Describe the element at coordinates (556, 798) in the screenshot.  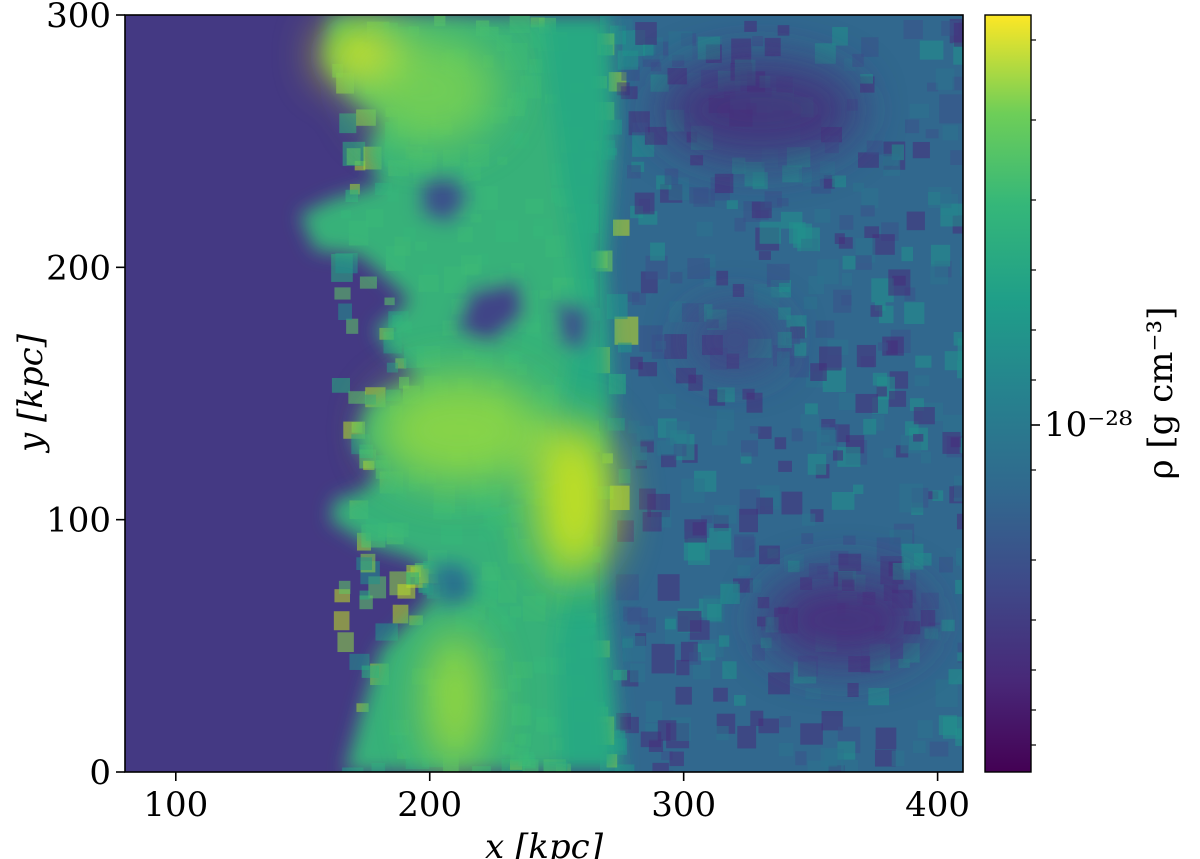
I see `x-axis-ticks: 100 200 300 400` at that location.